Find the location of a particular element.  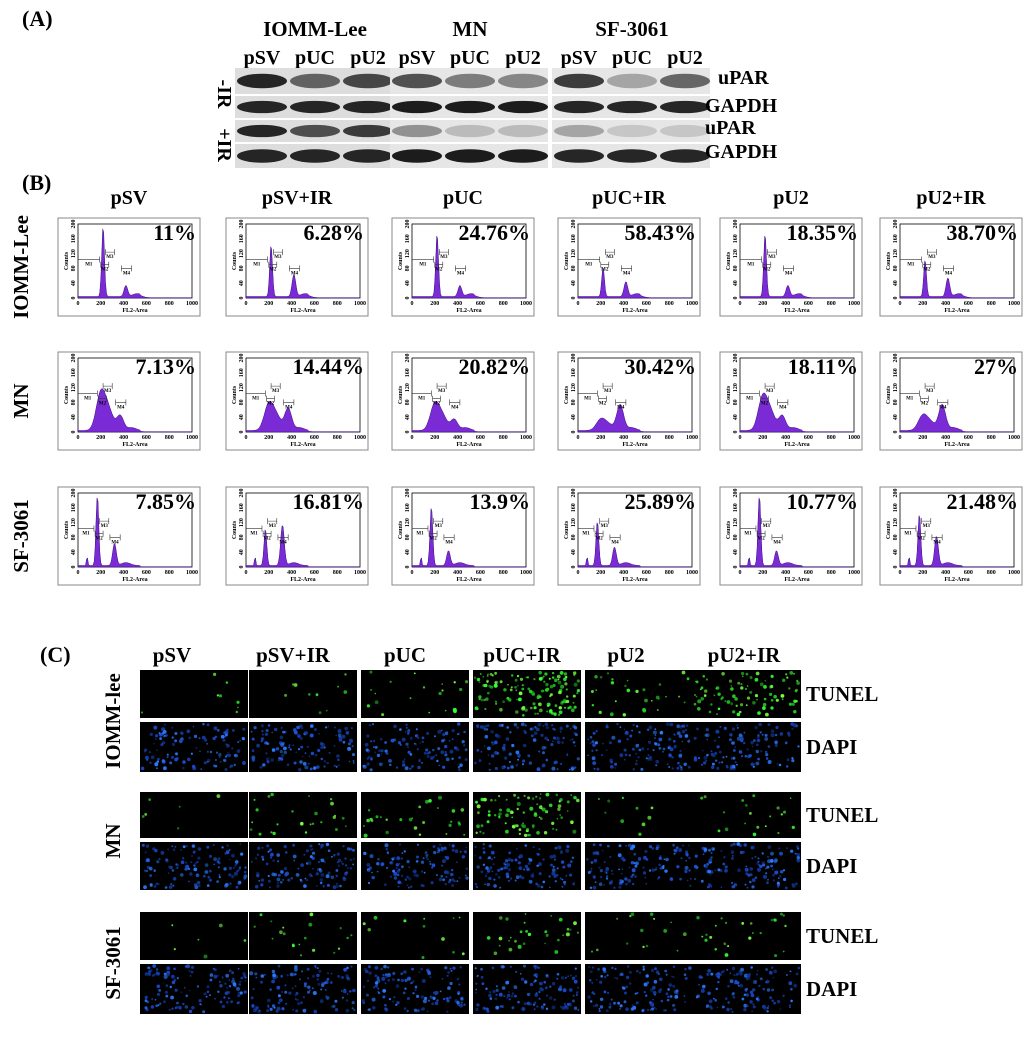

y-tick-label: 80 is located at coordinates (574, 537).